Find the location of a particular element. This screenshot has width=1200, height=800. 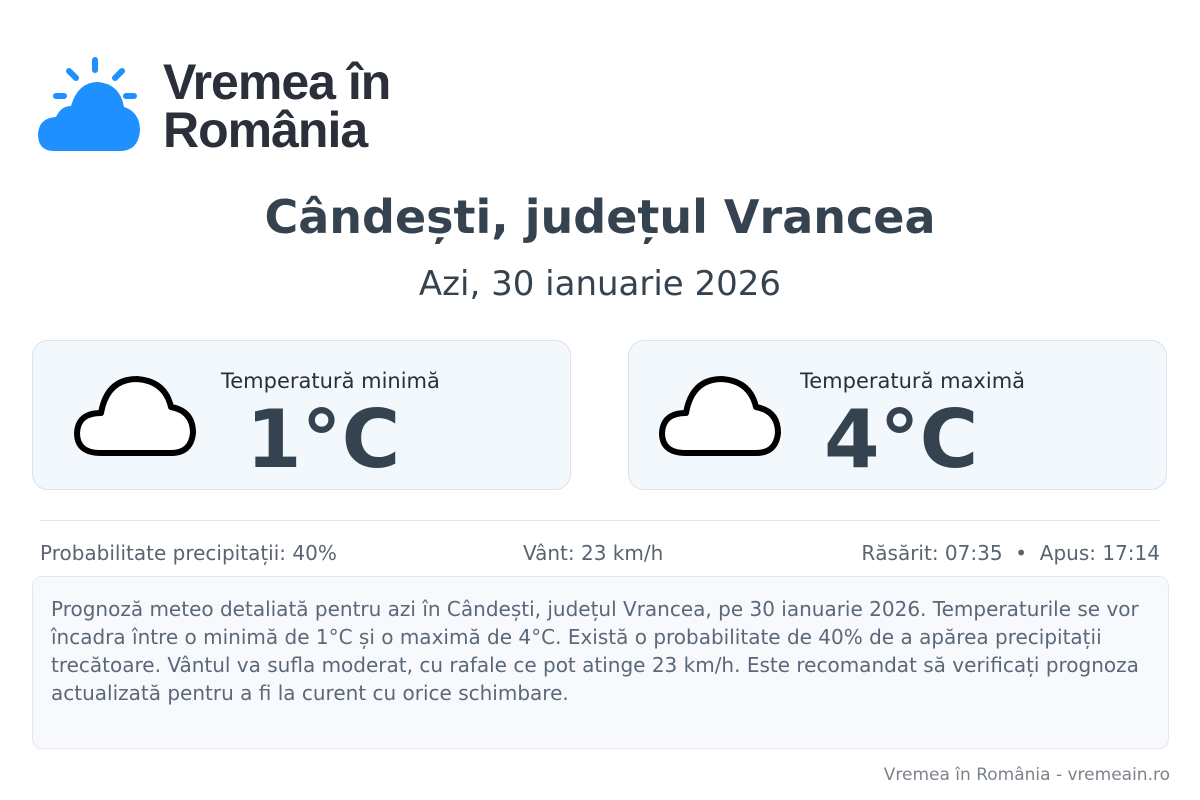

sunrise-sunset-stat: Răsărit: 07:35 • Apus: 17:14 is located at coordinates (1010, 553).